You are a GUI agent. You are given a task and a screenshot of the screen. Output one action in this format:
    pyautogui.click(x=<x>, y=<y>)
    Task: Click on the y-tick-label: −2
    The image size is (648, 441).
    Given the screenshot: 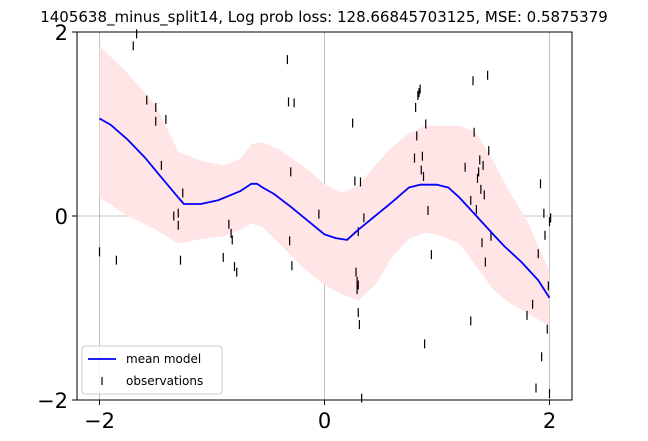 What is the action you would take?
    pyautogui.click(x=52, y=401)
    